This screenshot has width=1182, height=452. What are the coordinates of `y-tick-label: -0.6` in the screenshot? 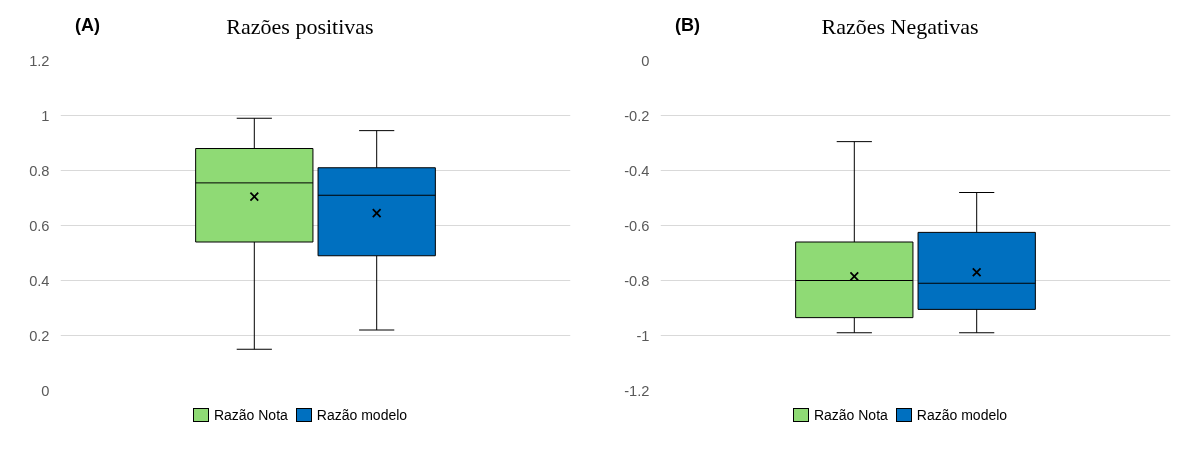 It's located at (637, 225).